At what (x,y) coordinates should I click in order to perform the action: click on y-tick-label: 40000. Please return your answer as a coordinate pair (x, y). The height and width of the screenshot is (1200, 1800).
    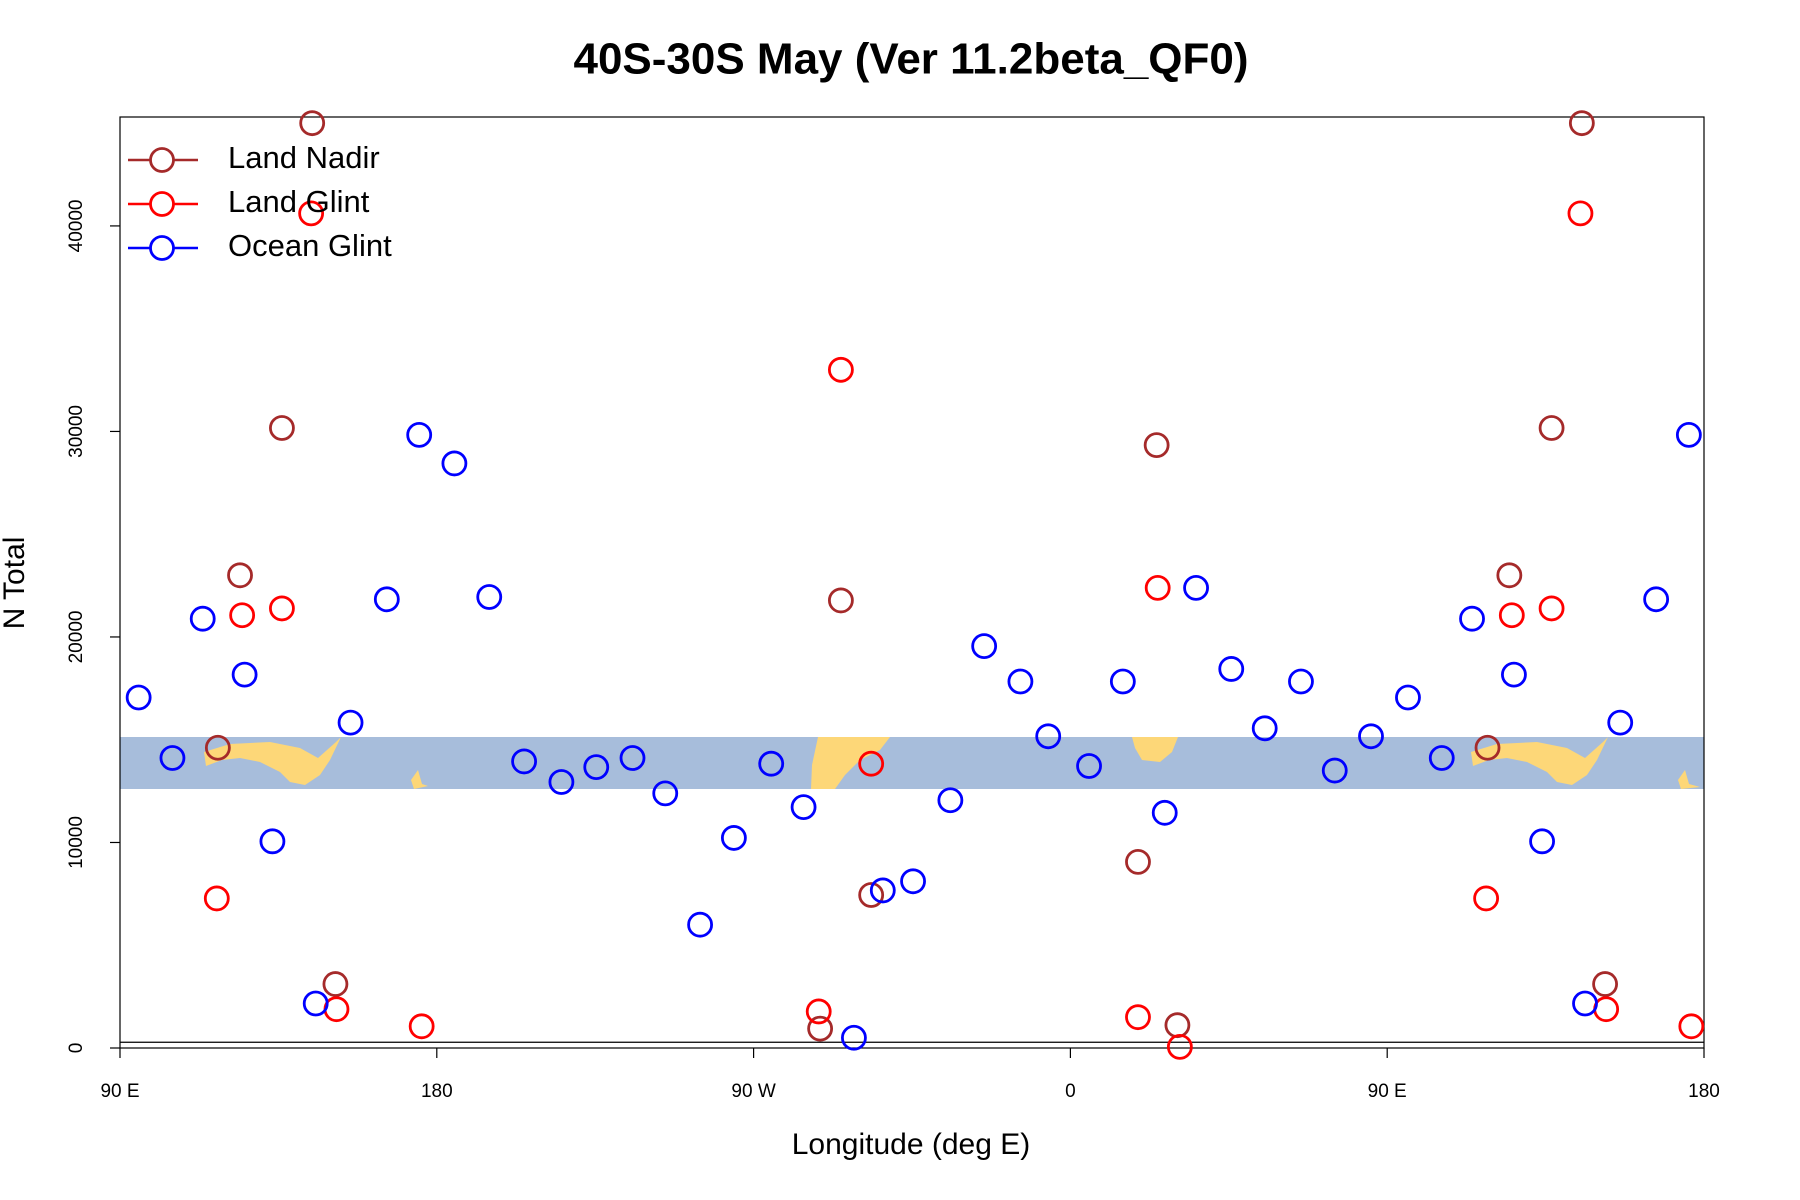
    Looking at the image, I should click on (76, 226).